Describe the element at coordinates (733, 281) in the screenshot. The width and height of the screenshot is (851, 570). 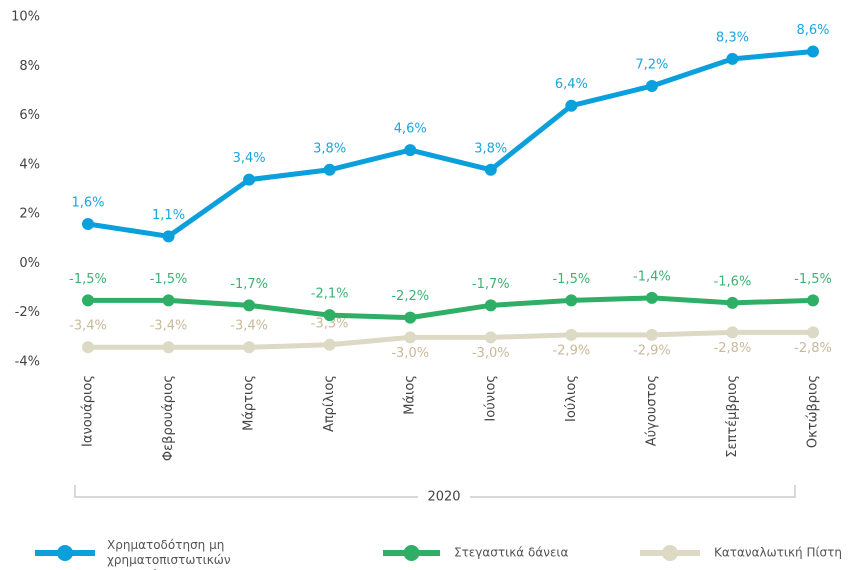
I see `data-label: -1,6%` at that location.